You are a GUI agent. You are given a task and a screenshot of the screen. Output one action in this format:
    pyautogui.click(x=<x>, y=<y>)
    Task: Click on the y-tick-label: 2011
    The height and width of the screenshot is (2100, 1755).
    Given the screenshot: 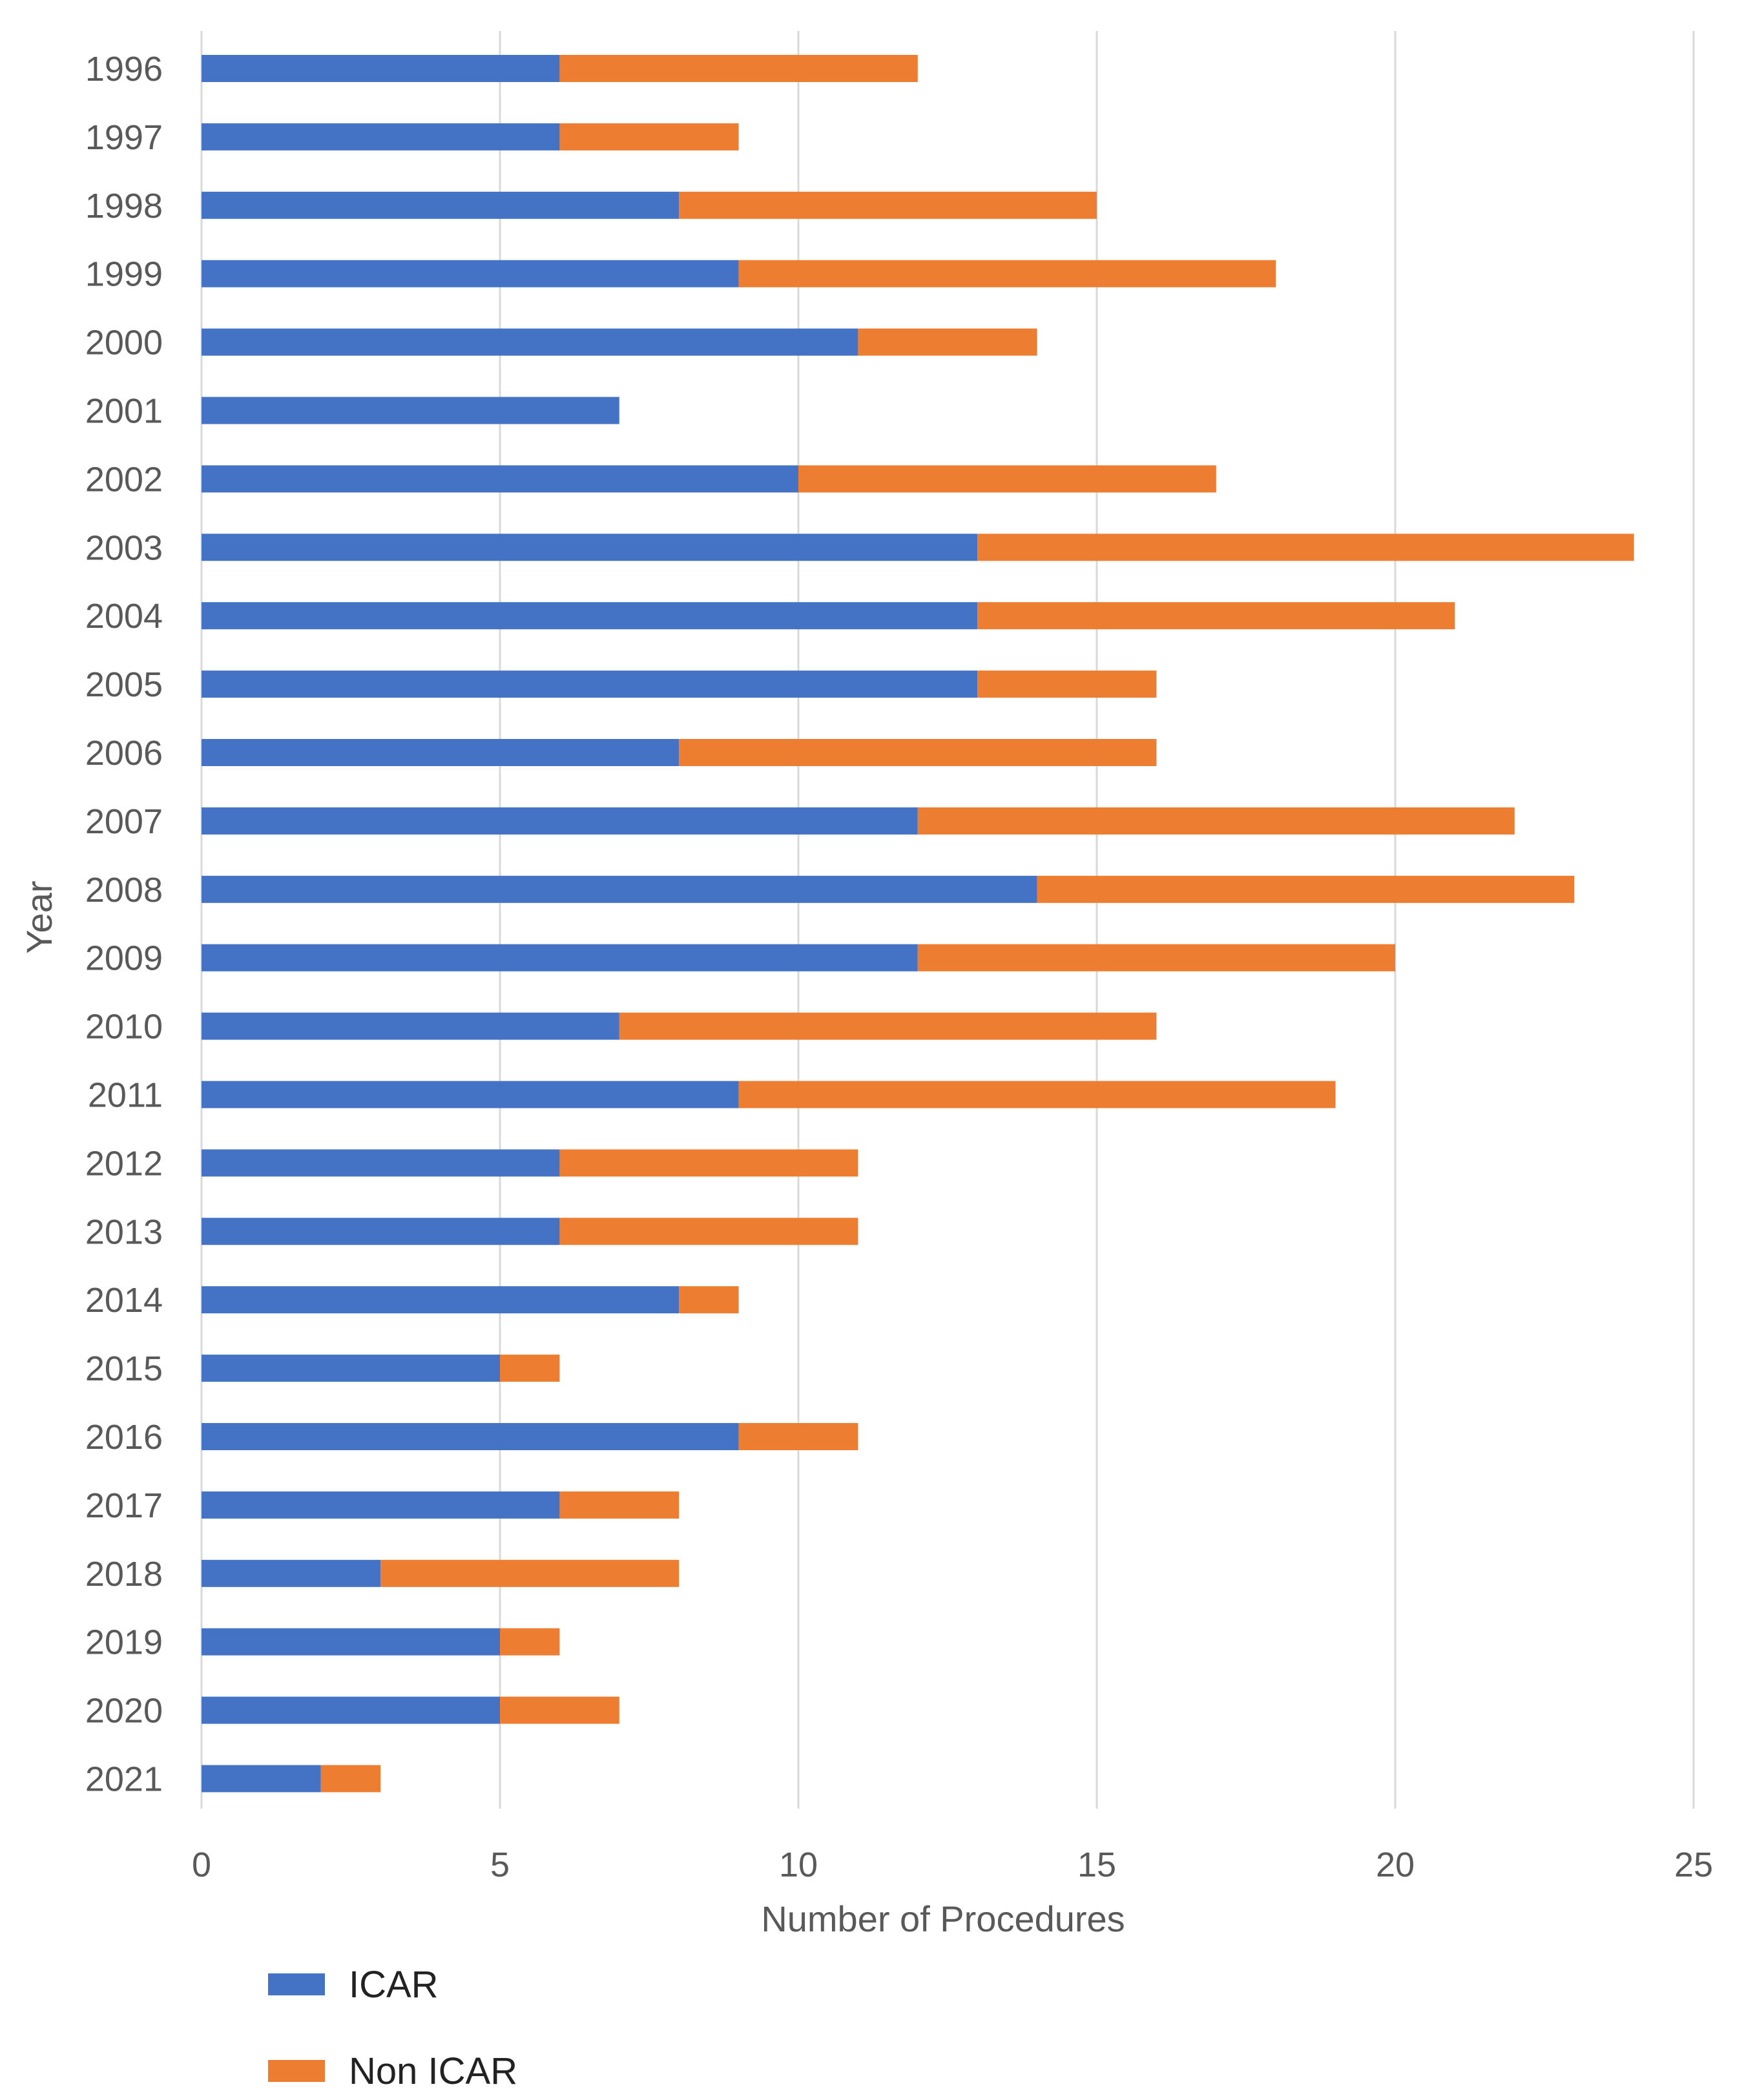 What is the action you would take?
    pyautogui.click(x=125, y=1096)
    